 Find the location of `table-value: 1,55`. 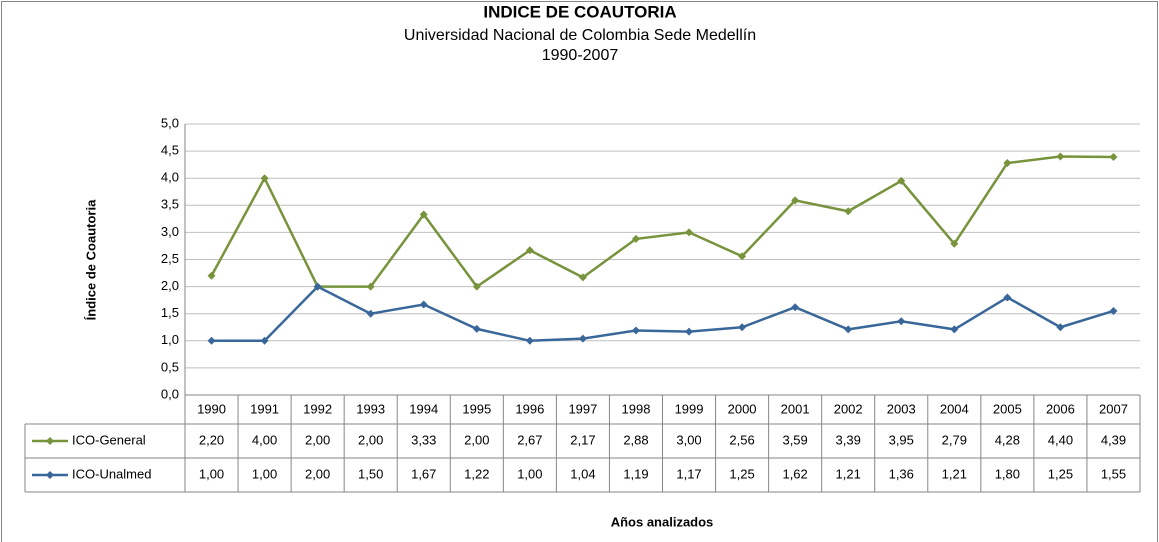

table-value: 1,55 is located at coordinates (1113, 473).